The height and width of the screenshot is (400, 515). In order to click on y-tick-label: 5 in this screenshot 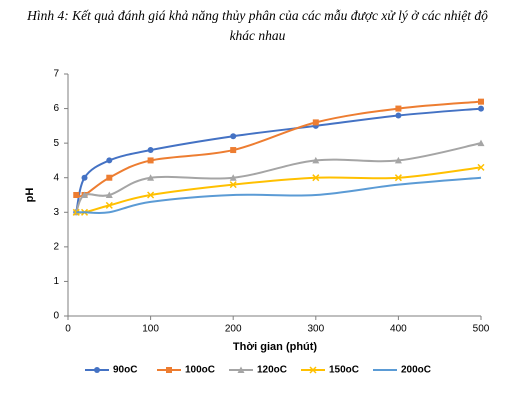, I will do `click(56, 143)`.